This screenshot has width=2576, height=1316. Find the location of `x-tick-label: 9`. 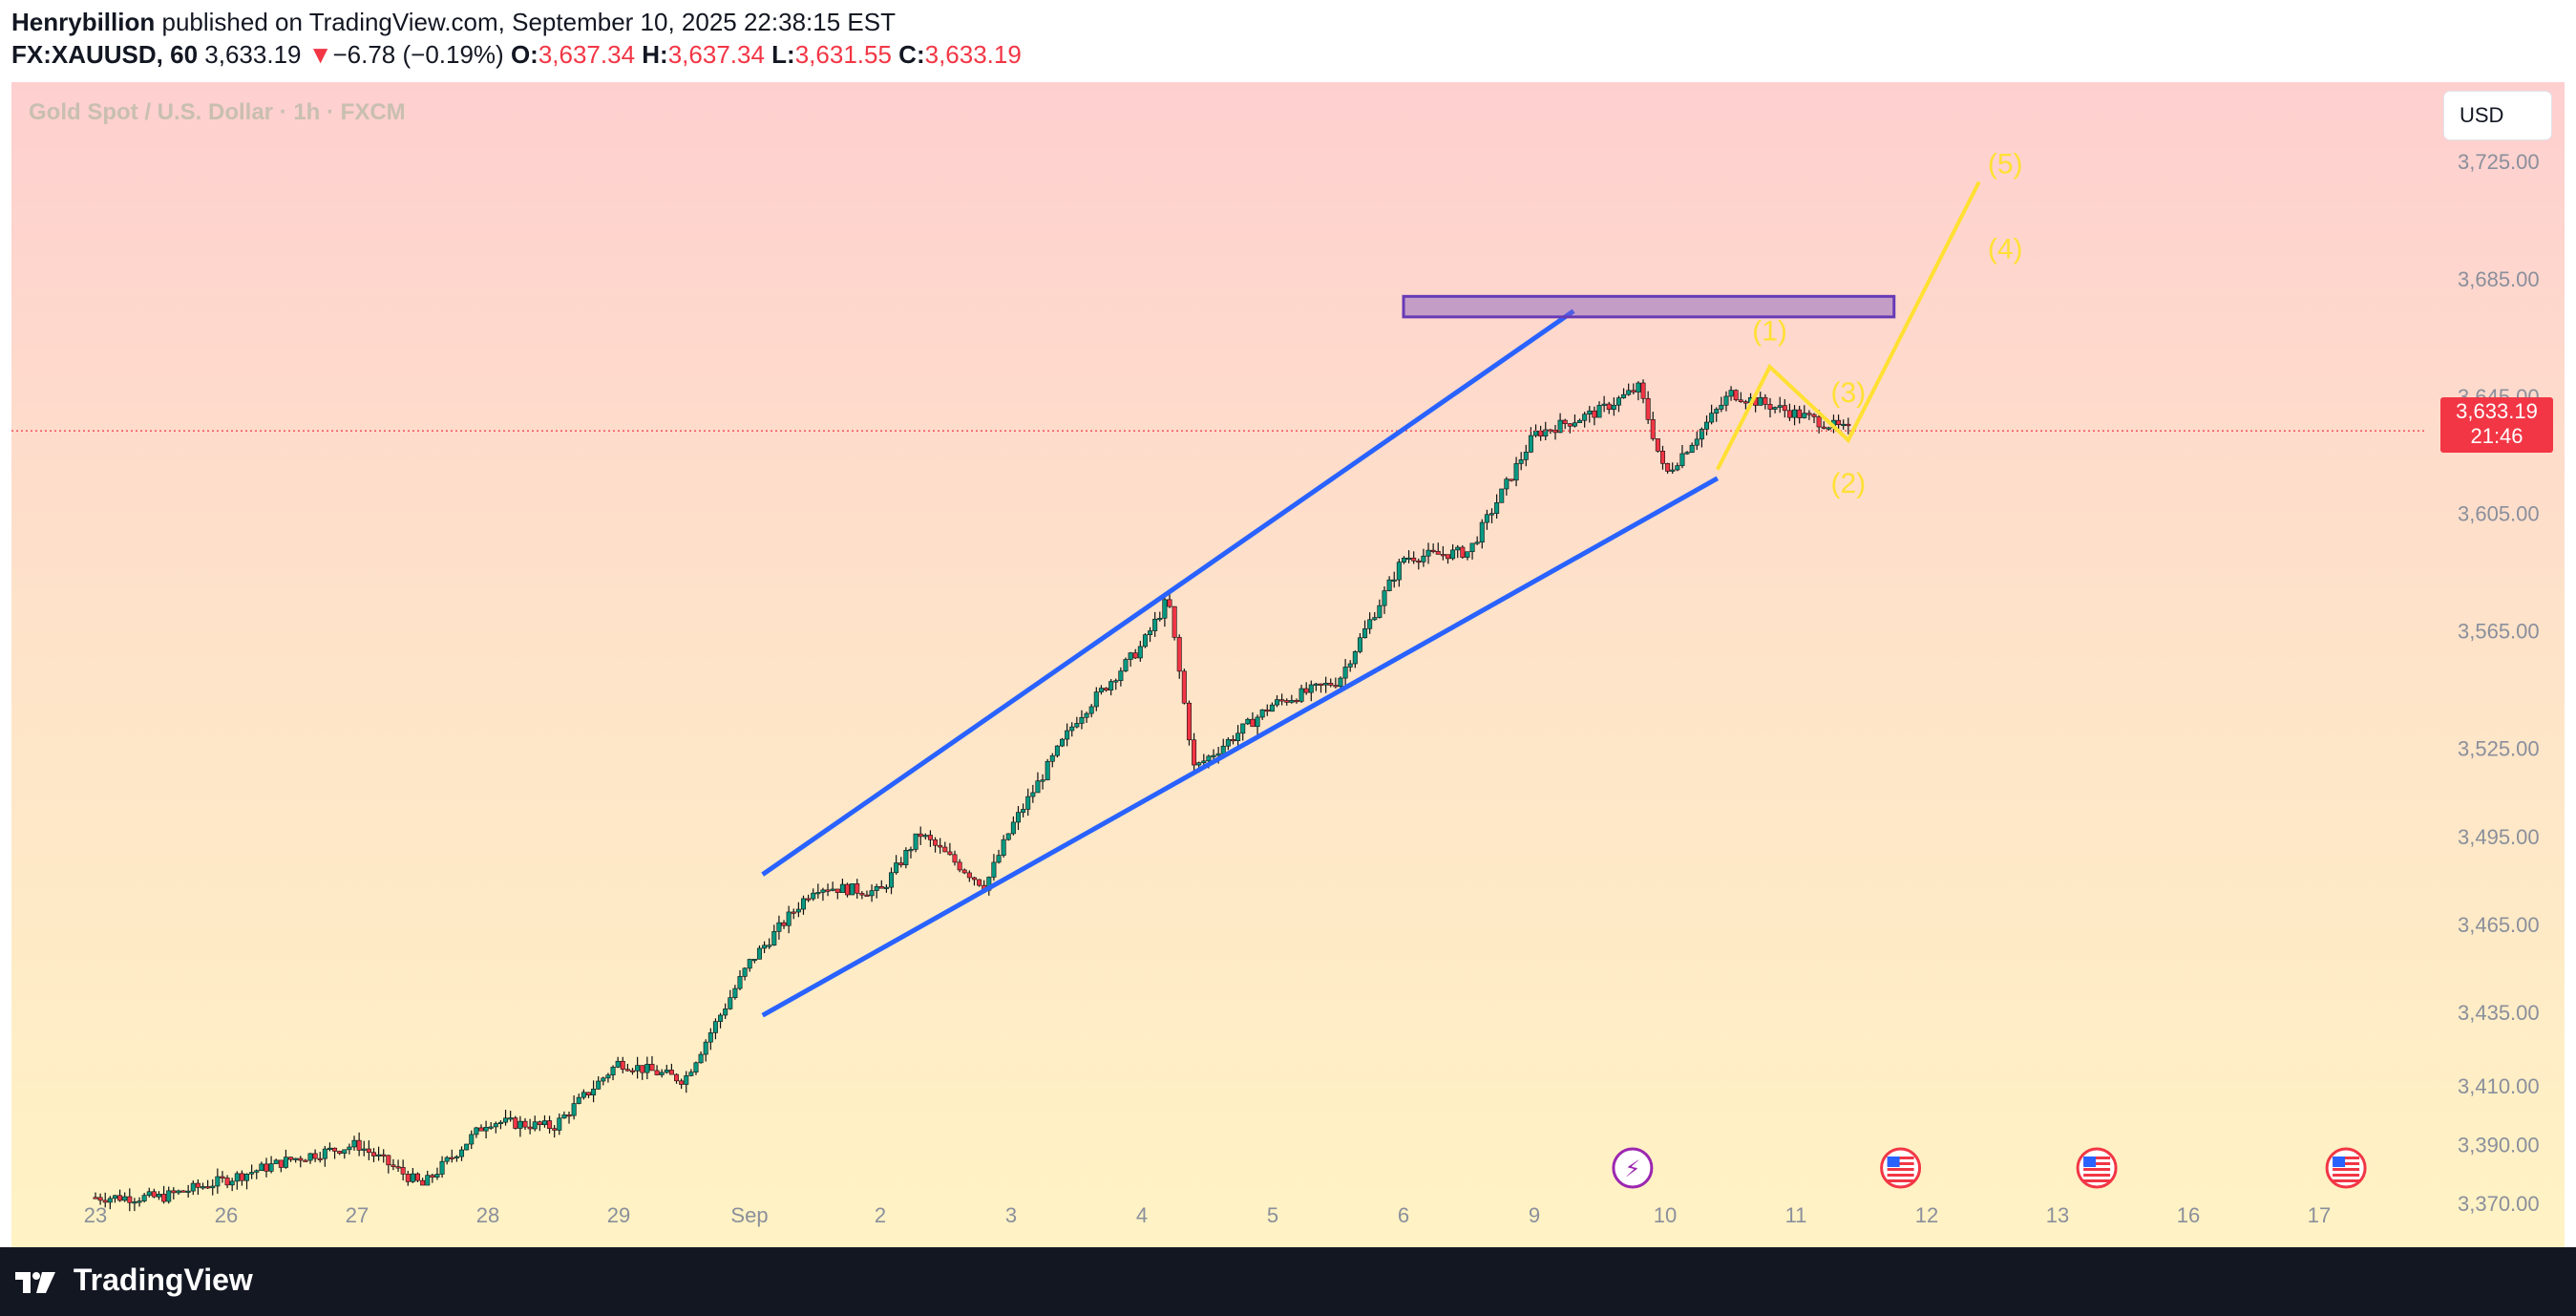

x-tick-label: 9 is located at coordinates (1534, 1215).